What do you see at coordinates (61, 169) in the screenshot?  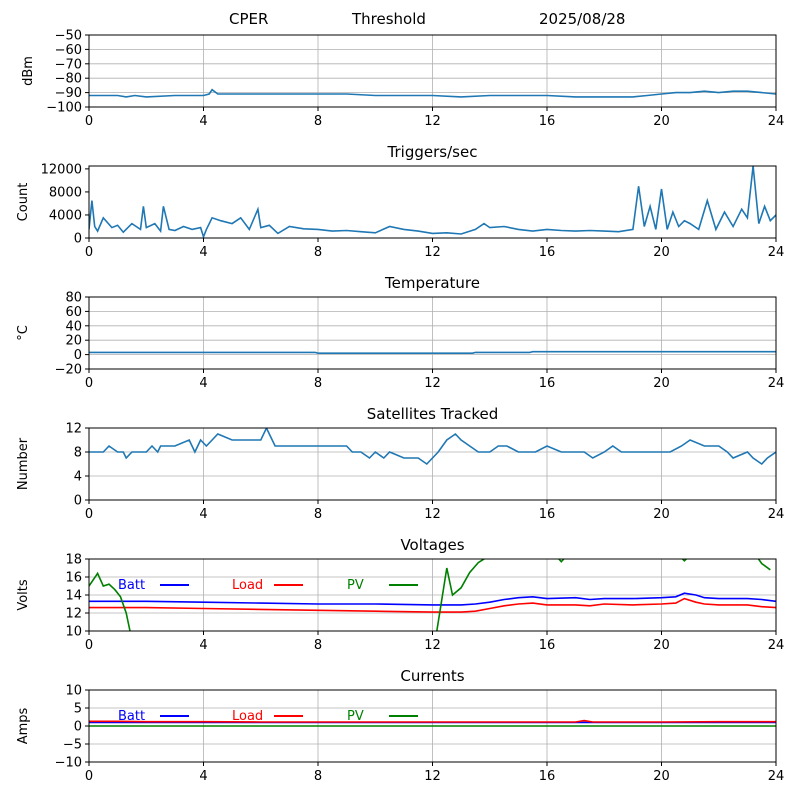 I see `y-tick-label: 12000` at bounding box center [61, 169].